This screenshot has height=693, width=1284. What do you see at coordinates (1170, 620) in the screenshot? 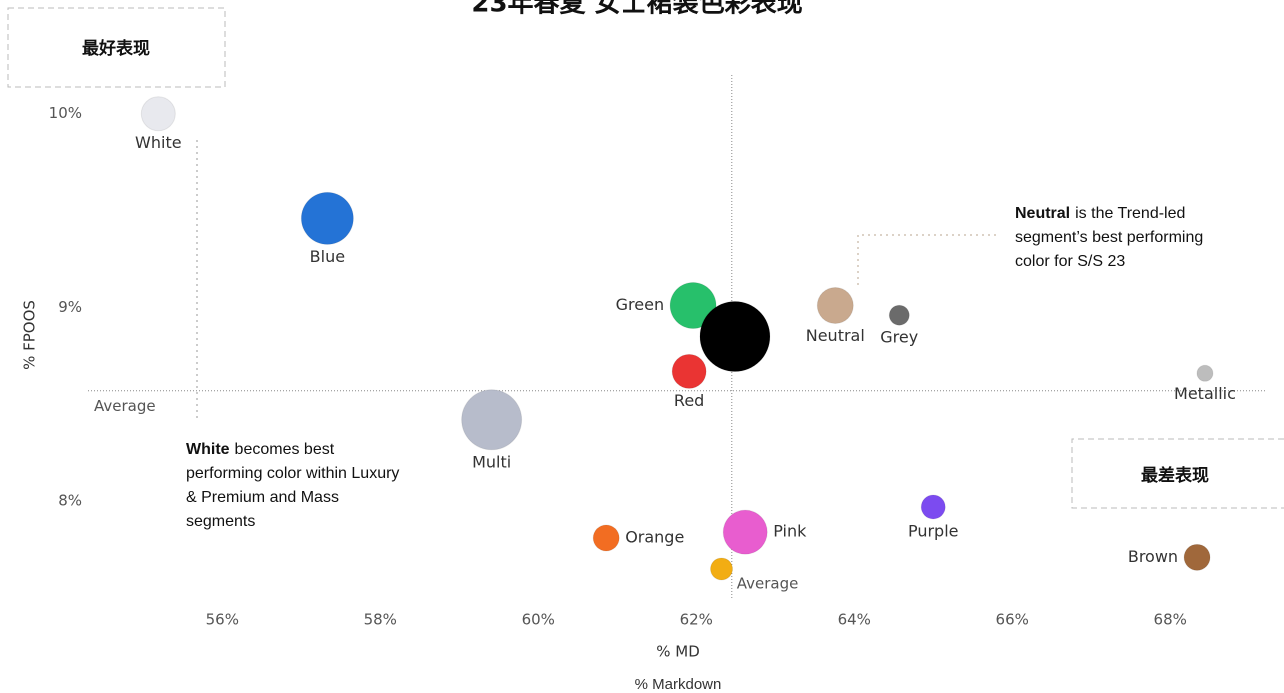
I see `x-tick-label: 68%` at bounding box center [1170, 620].